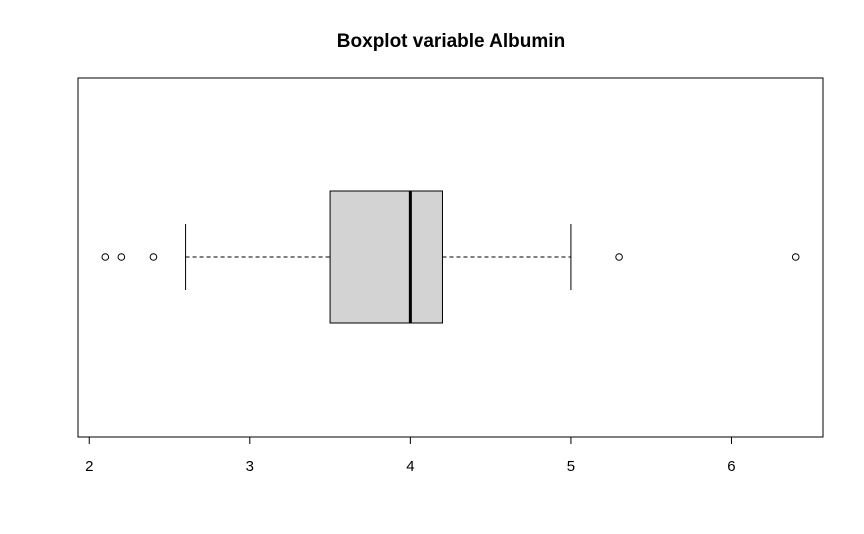  What do you see at coordinates (89, 466) in the screenshot?
I see `x-tick-label: 2` at bounding box center [89, 466].